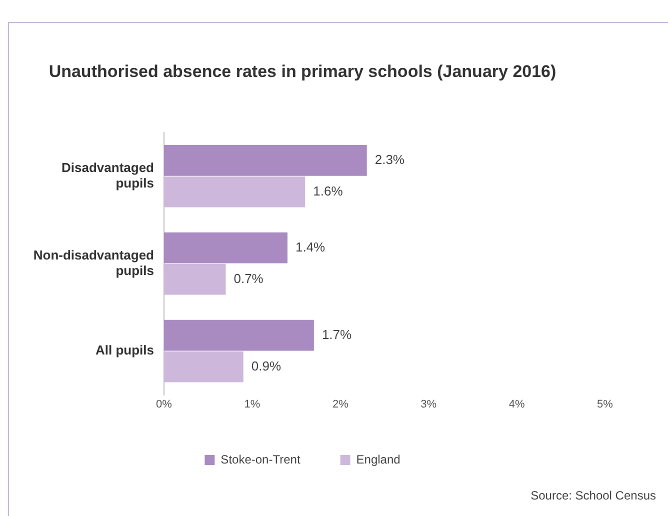 The height and width of the screenshot is (516, 668). What do you see at coordinates (337, 334) in the screenshot?
I see `data-label: 1.7%` at bounding box center [337, 334].